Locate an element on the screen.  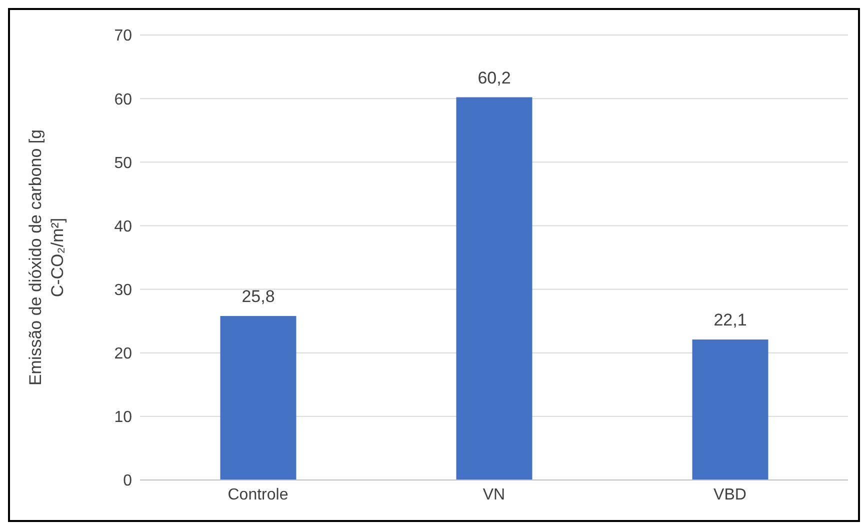
y-tick-label: 0 is located at coordinates (127, 481).